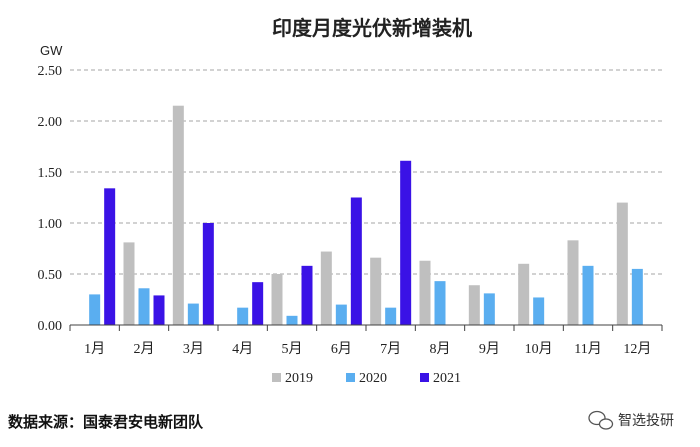  What do you see at coordinates (50, 71) in the screenshot?
I see `y-tick-label: 2.50` at bounding box center [50, 71].